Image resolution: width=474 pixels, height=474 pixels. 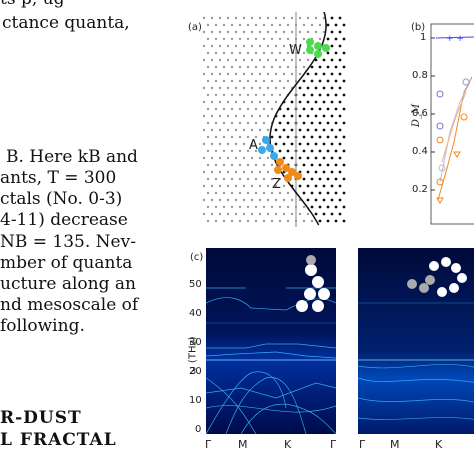 What do you see at coordinates (195, 371) in the screenshot?
I see `panel-c-ytick: 20` at bounding box center [195, 371].